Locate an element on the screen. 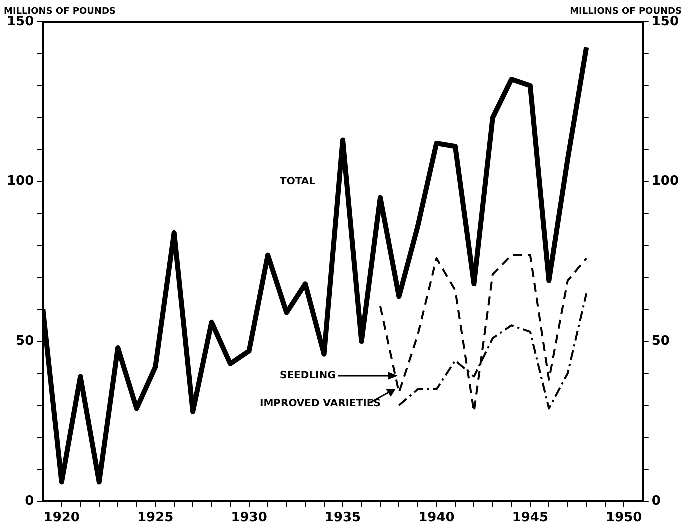  y2-tick-label: 0 is located at coordinates (656, 501).